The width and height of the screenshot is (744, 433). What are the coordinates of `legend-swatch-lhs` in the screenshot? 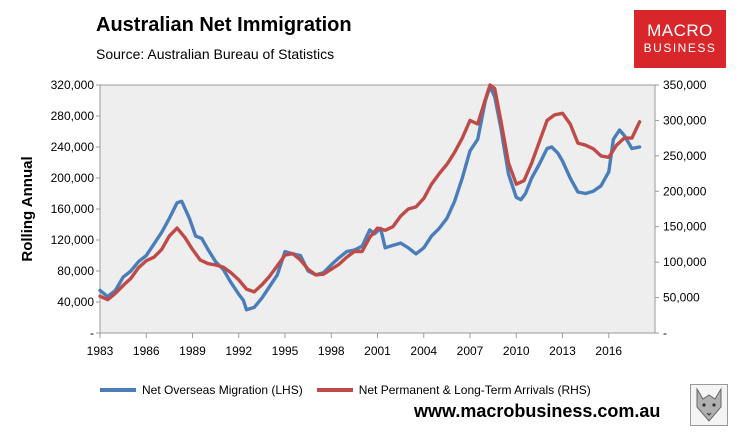 It's located at (118, 390).